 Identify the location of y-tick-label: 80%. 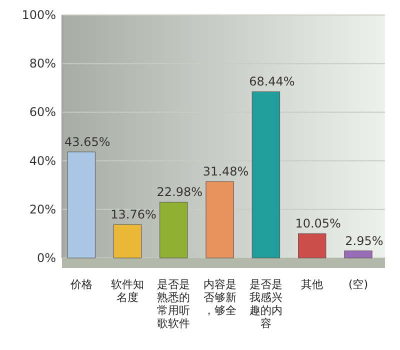
(42, 63).